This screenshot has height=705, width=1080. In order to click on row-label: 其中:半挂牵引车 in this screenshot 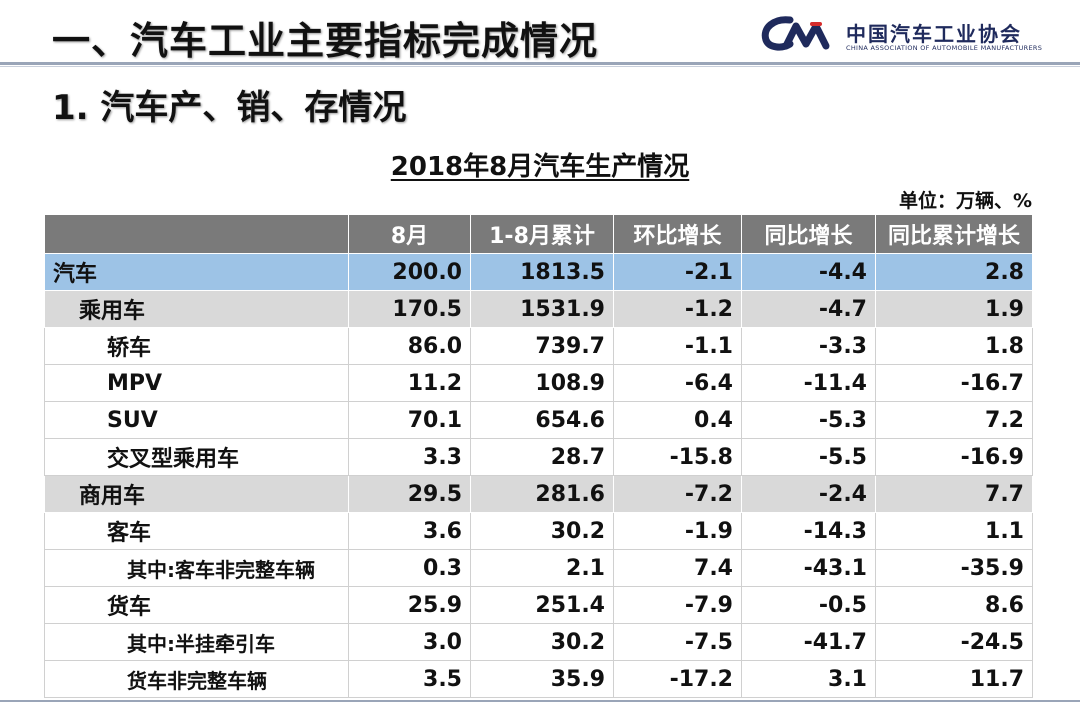, I will do `click(196, 642)`.